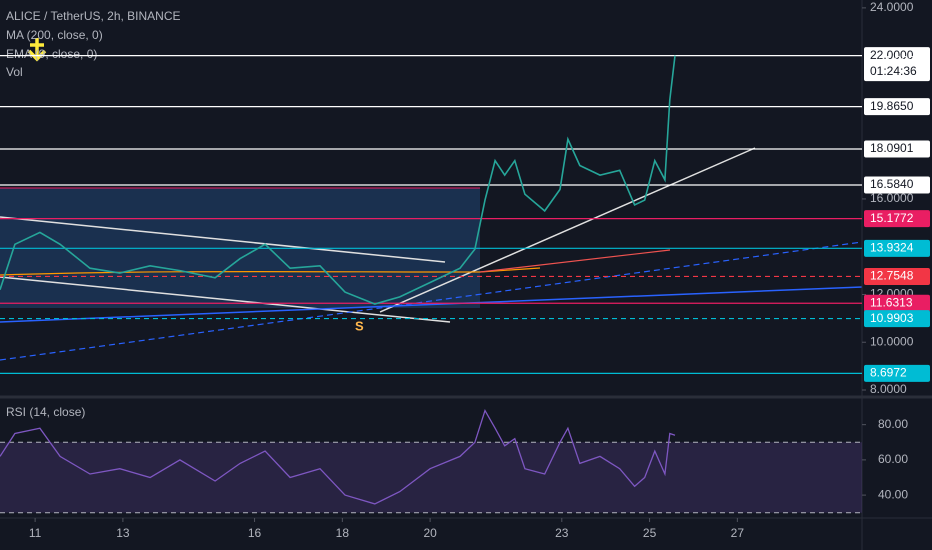 The width and height of the screenshot is (932, 550). What do you see at coordinates (892, 218) in the screenshot?
I see `level-label: 15.1772` at bounding box center [892, 218].